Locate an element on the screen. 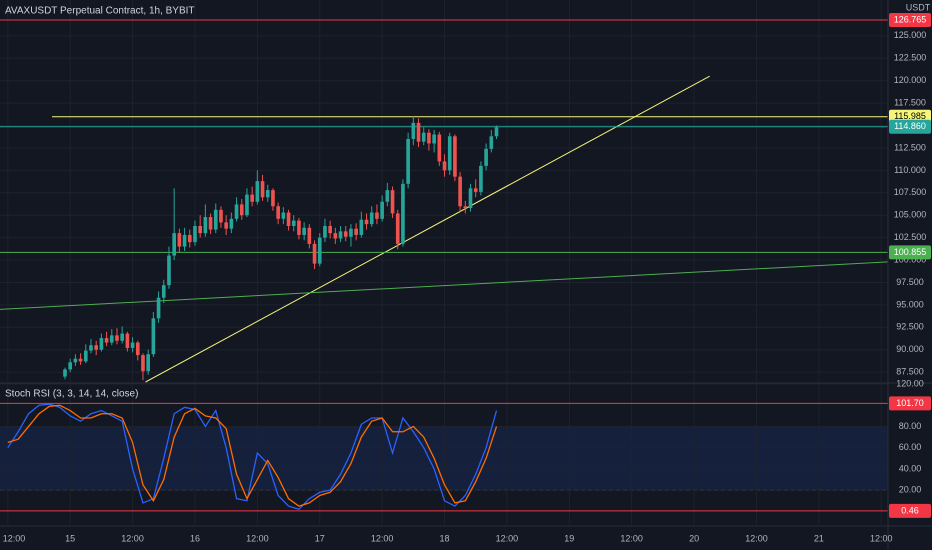  x-tick-label: 18 is located at coordinates (445, 538).